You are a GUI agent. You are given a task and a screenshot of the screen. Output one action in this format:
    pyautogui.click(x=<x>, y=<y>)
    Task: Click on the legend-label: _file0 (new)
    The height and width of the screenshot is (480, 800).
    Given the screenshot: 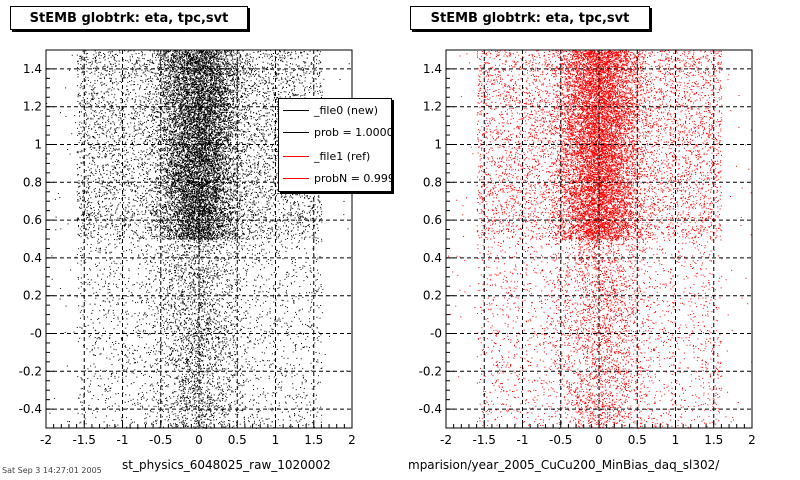 What is the action you would take?
    pyautogui.click(x=346, y=110)
    